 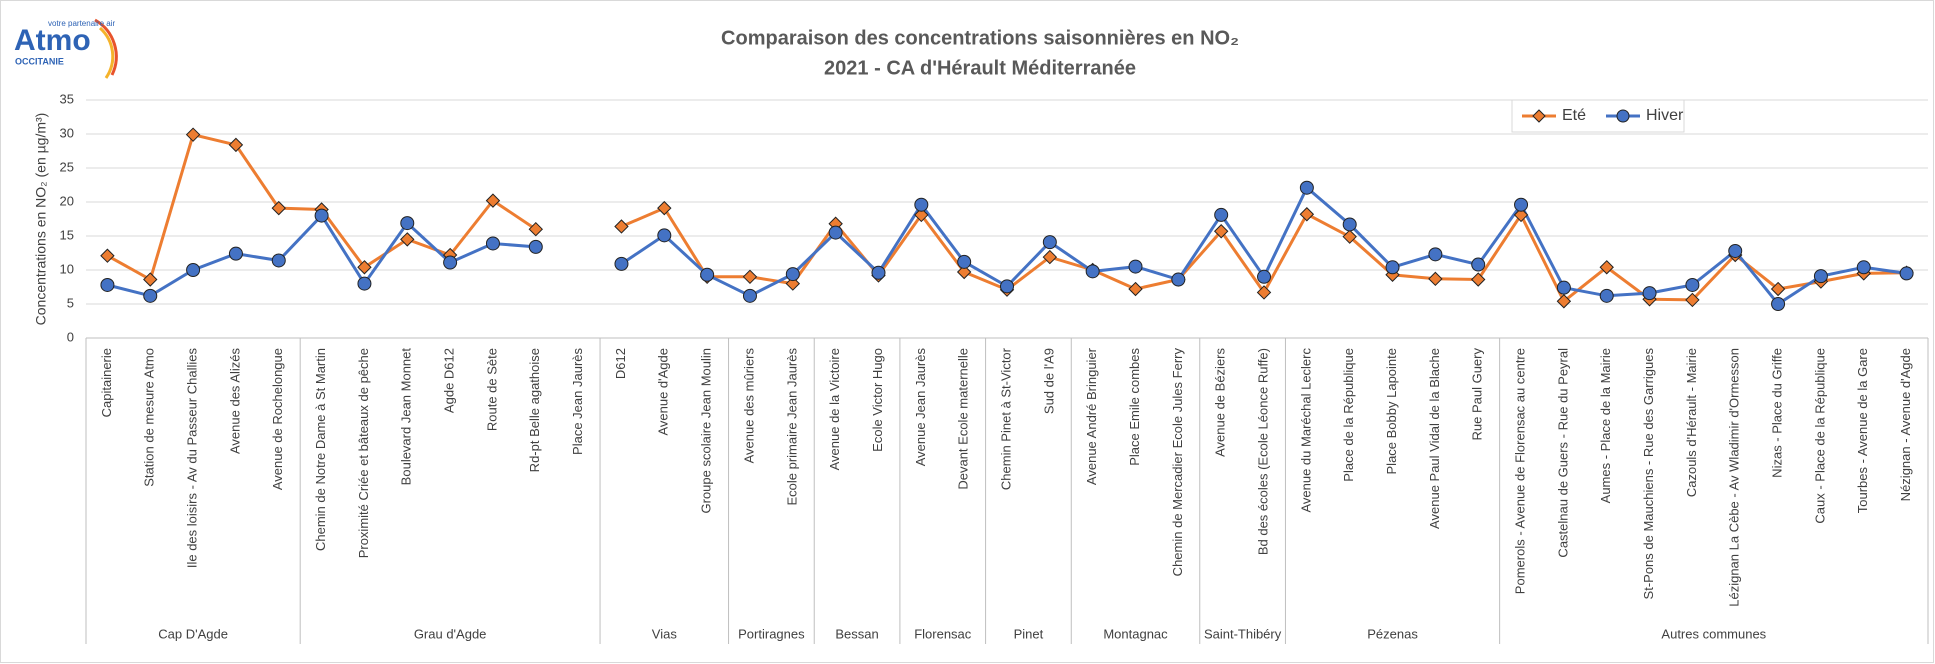 I want to click on y-tick-label: 10, so click(x=67, y=268).